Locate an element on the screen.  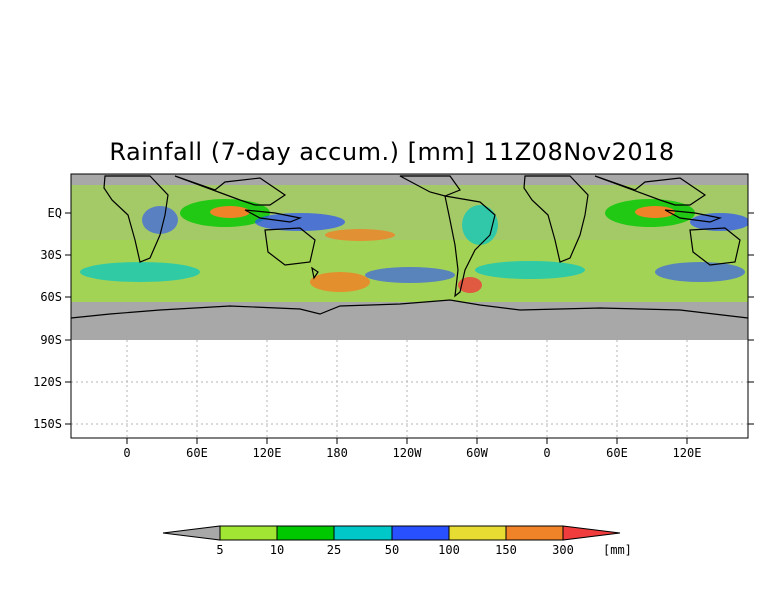
colorbar-level: 25 is located at coordinates (334, 550).